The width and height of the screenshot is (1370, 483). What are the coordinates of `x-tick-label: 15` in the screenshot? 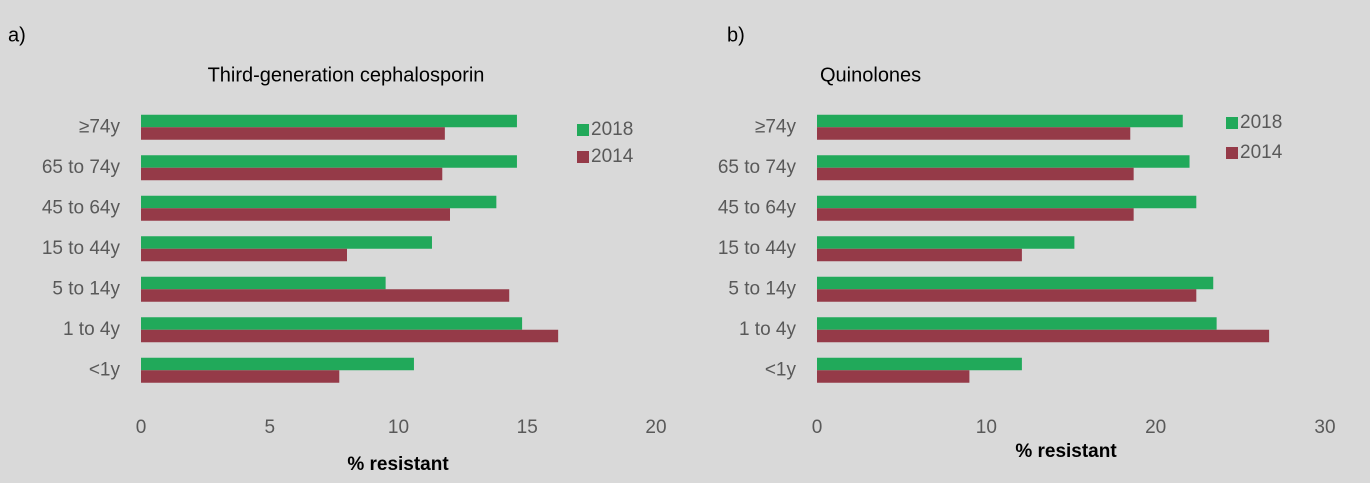 It's located at (527, 427).